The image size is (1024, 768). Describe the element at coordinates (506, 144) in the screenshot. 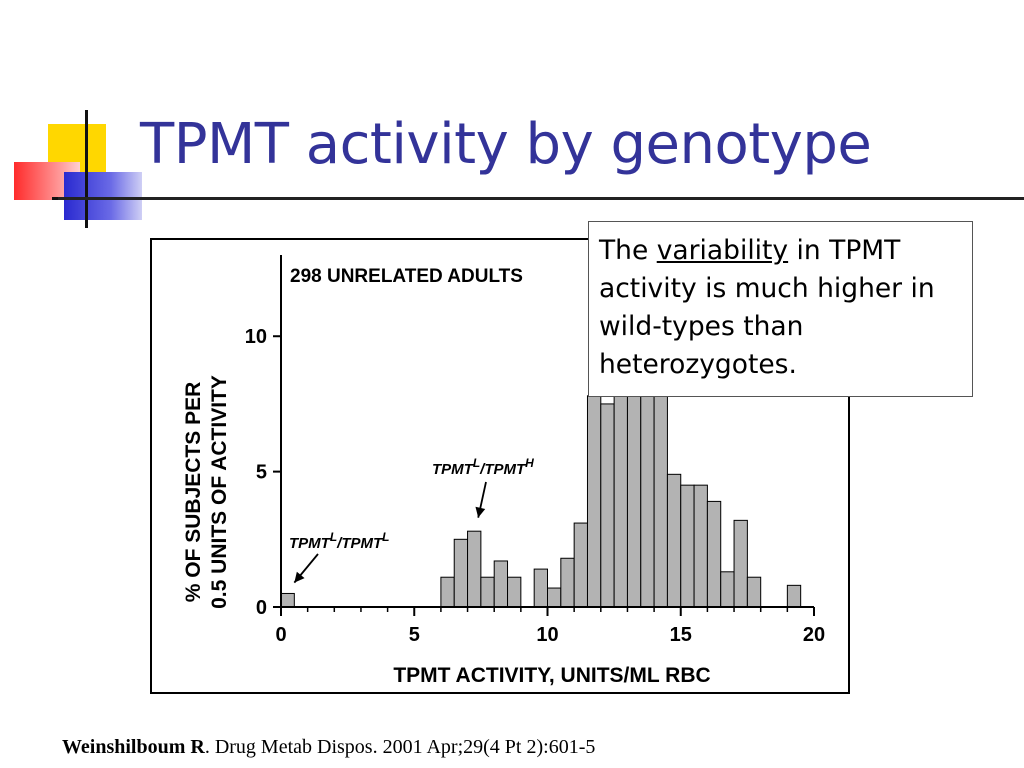

I see `slide-title: TPMT activity by genotype` at that location.